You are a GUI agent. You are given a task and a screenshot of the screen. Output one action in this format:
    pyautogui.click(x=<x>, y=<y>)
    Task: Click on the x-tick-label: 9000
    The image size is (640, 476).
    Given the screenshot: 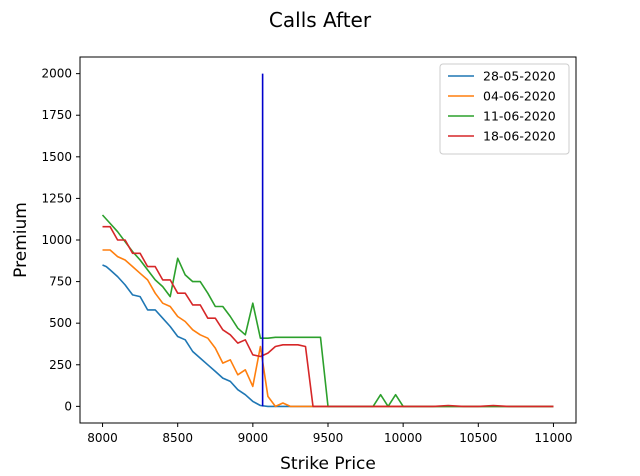 What is the action you would take?
    pyautogui.click(x=253, y=438)
    